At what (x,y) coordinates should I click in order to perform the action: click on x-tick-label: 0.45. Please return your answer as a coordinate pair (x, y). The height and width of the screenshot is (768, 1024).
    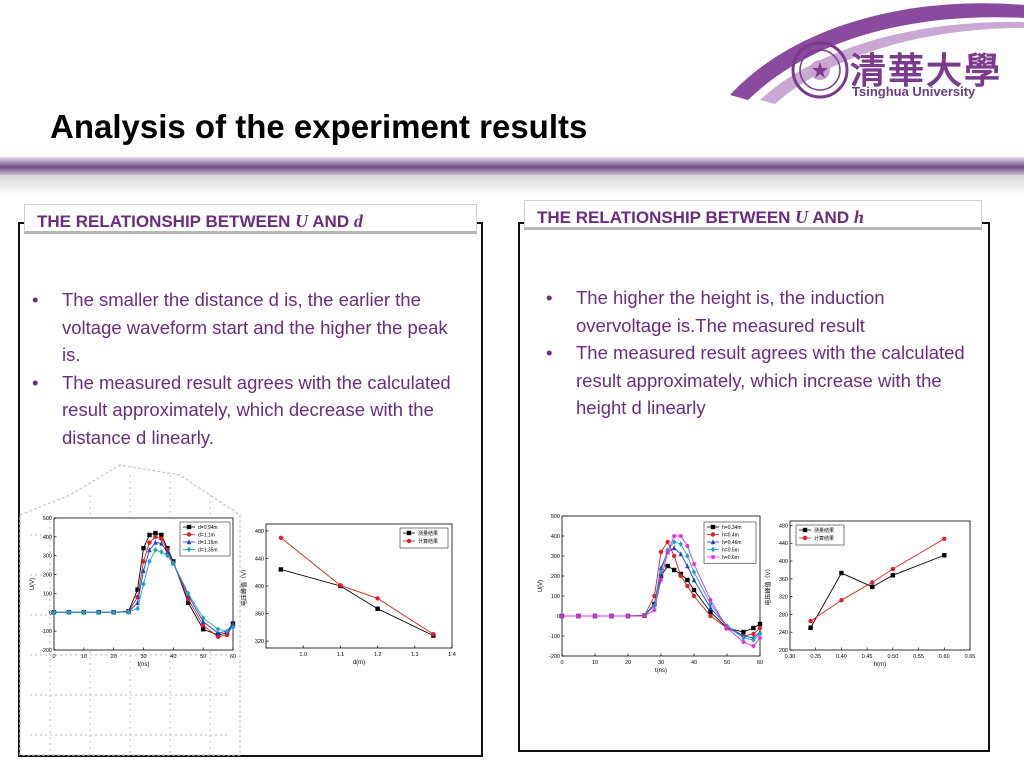
    Looking at the image, I should click on (867, 657).